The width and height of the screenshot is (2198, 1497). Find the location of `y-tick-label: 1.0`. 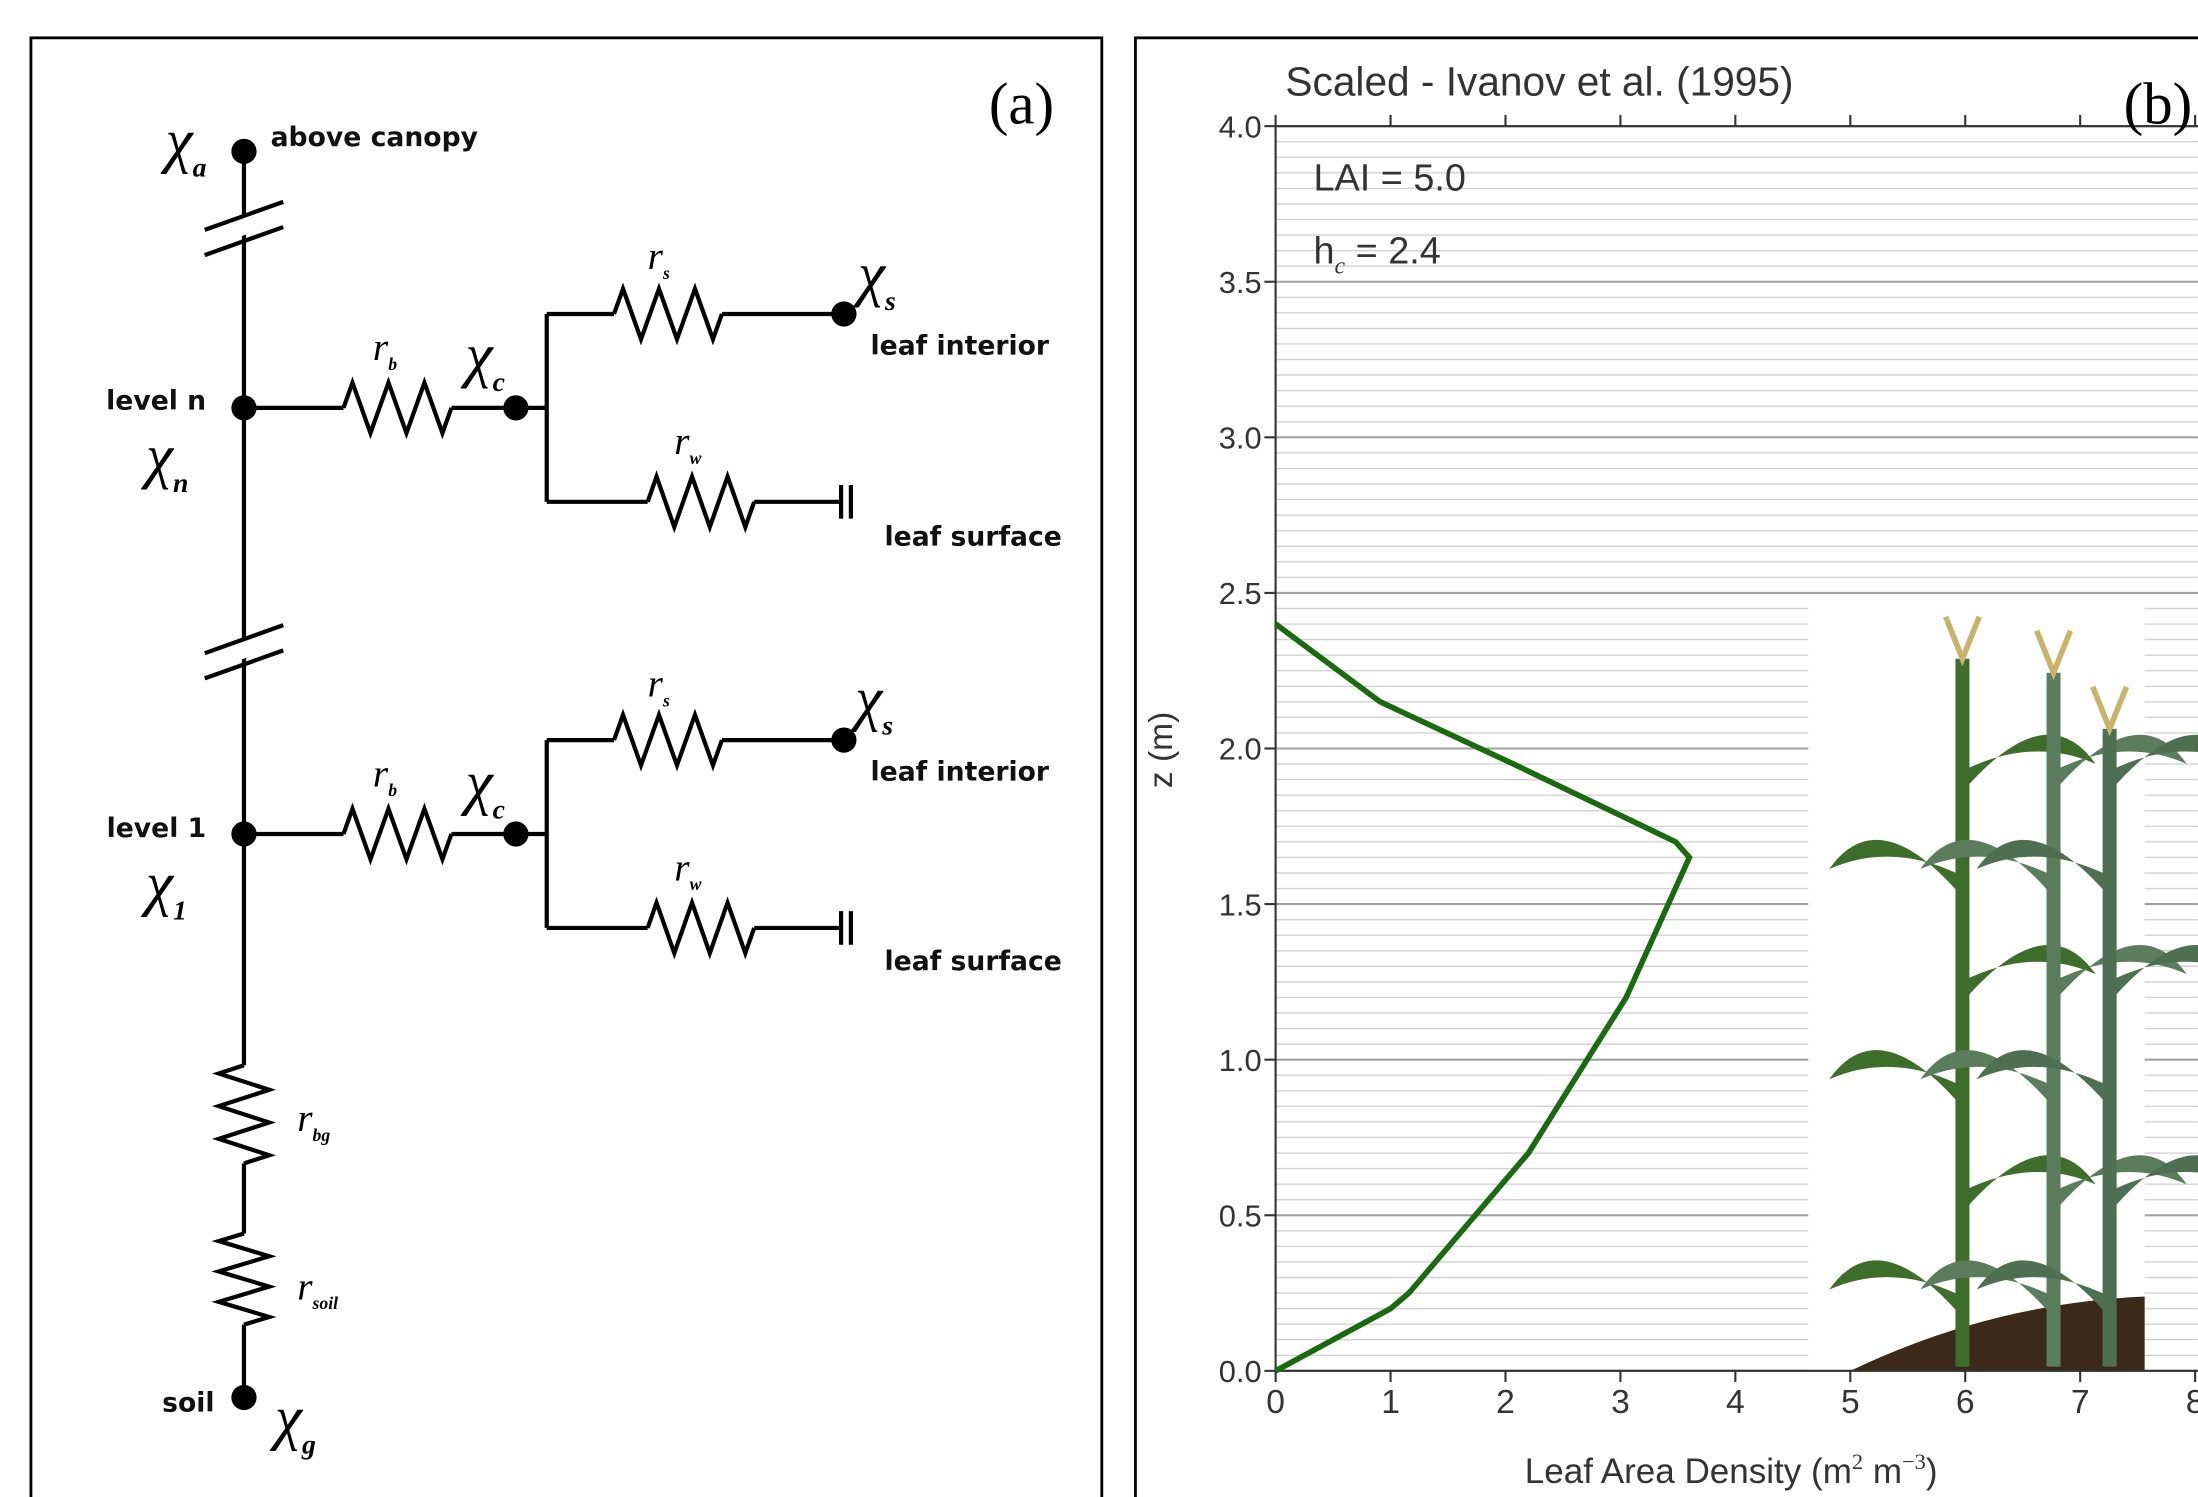

y-tick-label: 1.0 is located at coordinates (1240, 1060).